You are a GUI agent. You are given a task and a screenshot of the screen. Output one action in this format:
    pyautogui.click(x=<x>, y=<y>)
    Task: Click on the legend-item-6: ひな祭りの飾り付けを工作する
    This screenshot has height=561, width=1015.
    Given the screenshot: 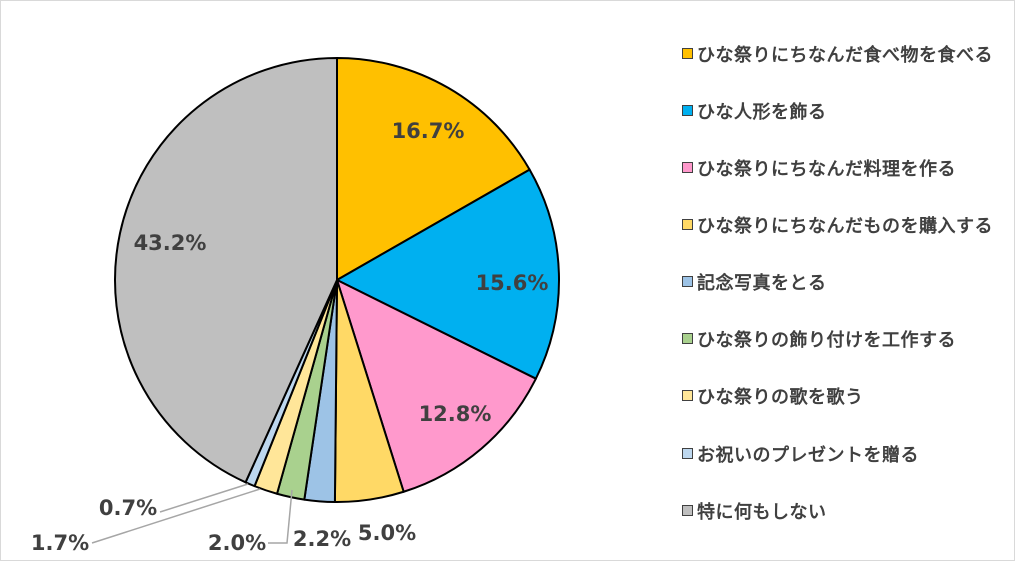 What is the action you would take?
    pyautogui.click(x=845, y=350)
    